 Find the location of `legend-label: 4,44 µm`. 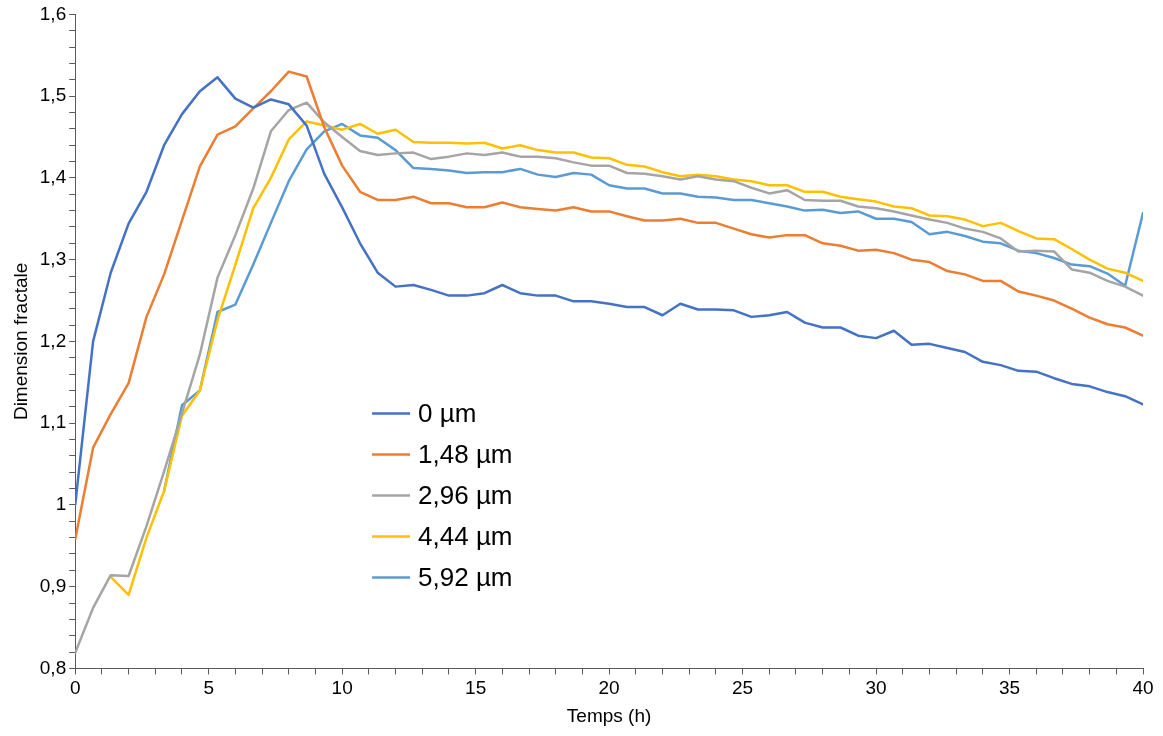

legend-label: 4,44 µm is located at coordinates (465, 535).